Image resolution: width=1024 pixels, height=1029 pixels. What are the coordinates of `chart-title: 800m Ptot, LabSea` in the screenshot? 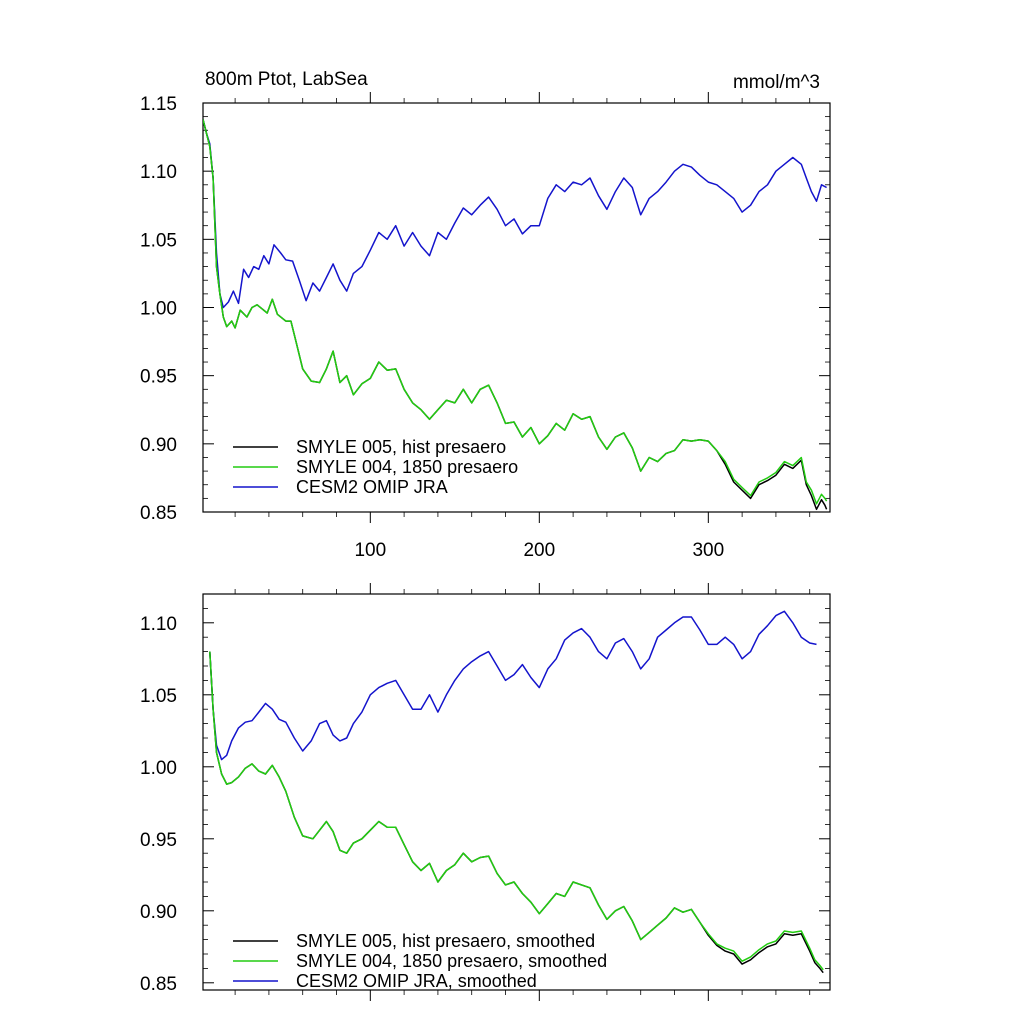 It's located at (286, 79).